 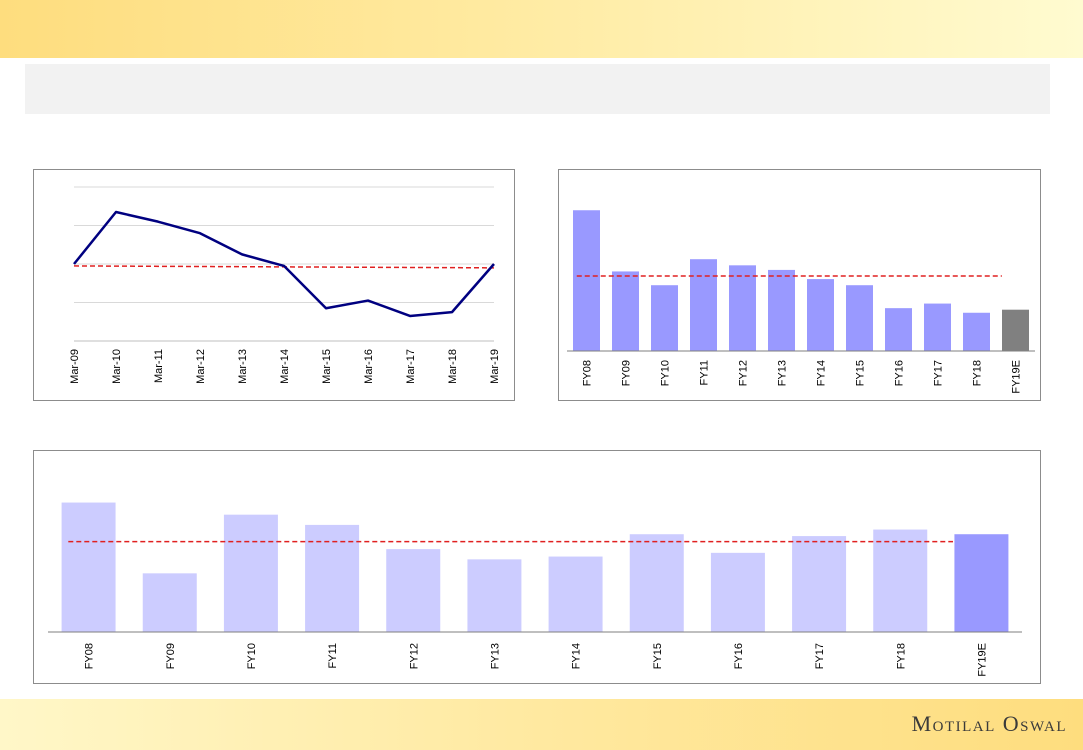 What do you see at coordinates (989, 723) in the screenshot?
I see `company-logo: Motilal Oswal` at bounding box center [989, 723].